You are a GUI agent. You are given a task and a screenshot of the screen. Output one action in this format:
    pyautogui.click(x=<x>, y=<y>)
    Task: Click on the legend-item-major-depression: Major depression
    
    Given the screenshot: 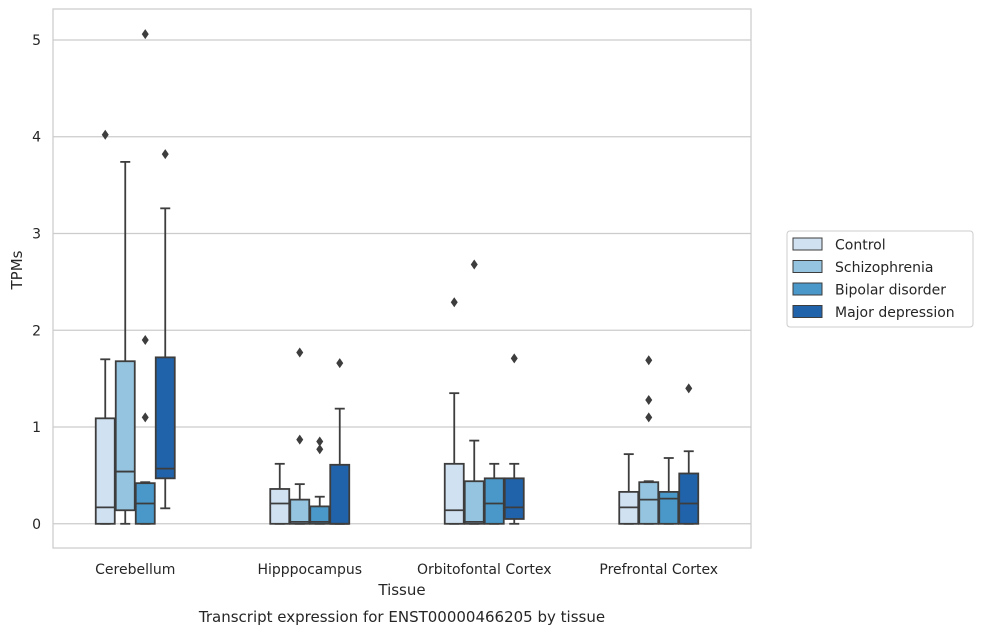 What is the action you would take?
    pyautogui.click(x=873, y=313)
    